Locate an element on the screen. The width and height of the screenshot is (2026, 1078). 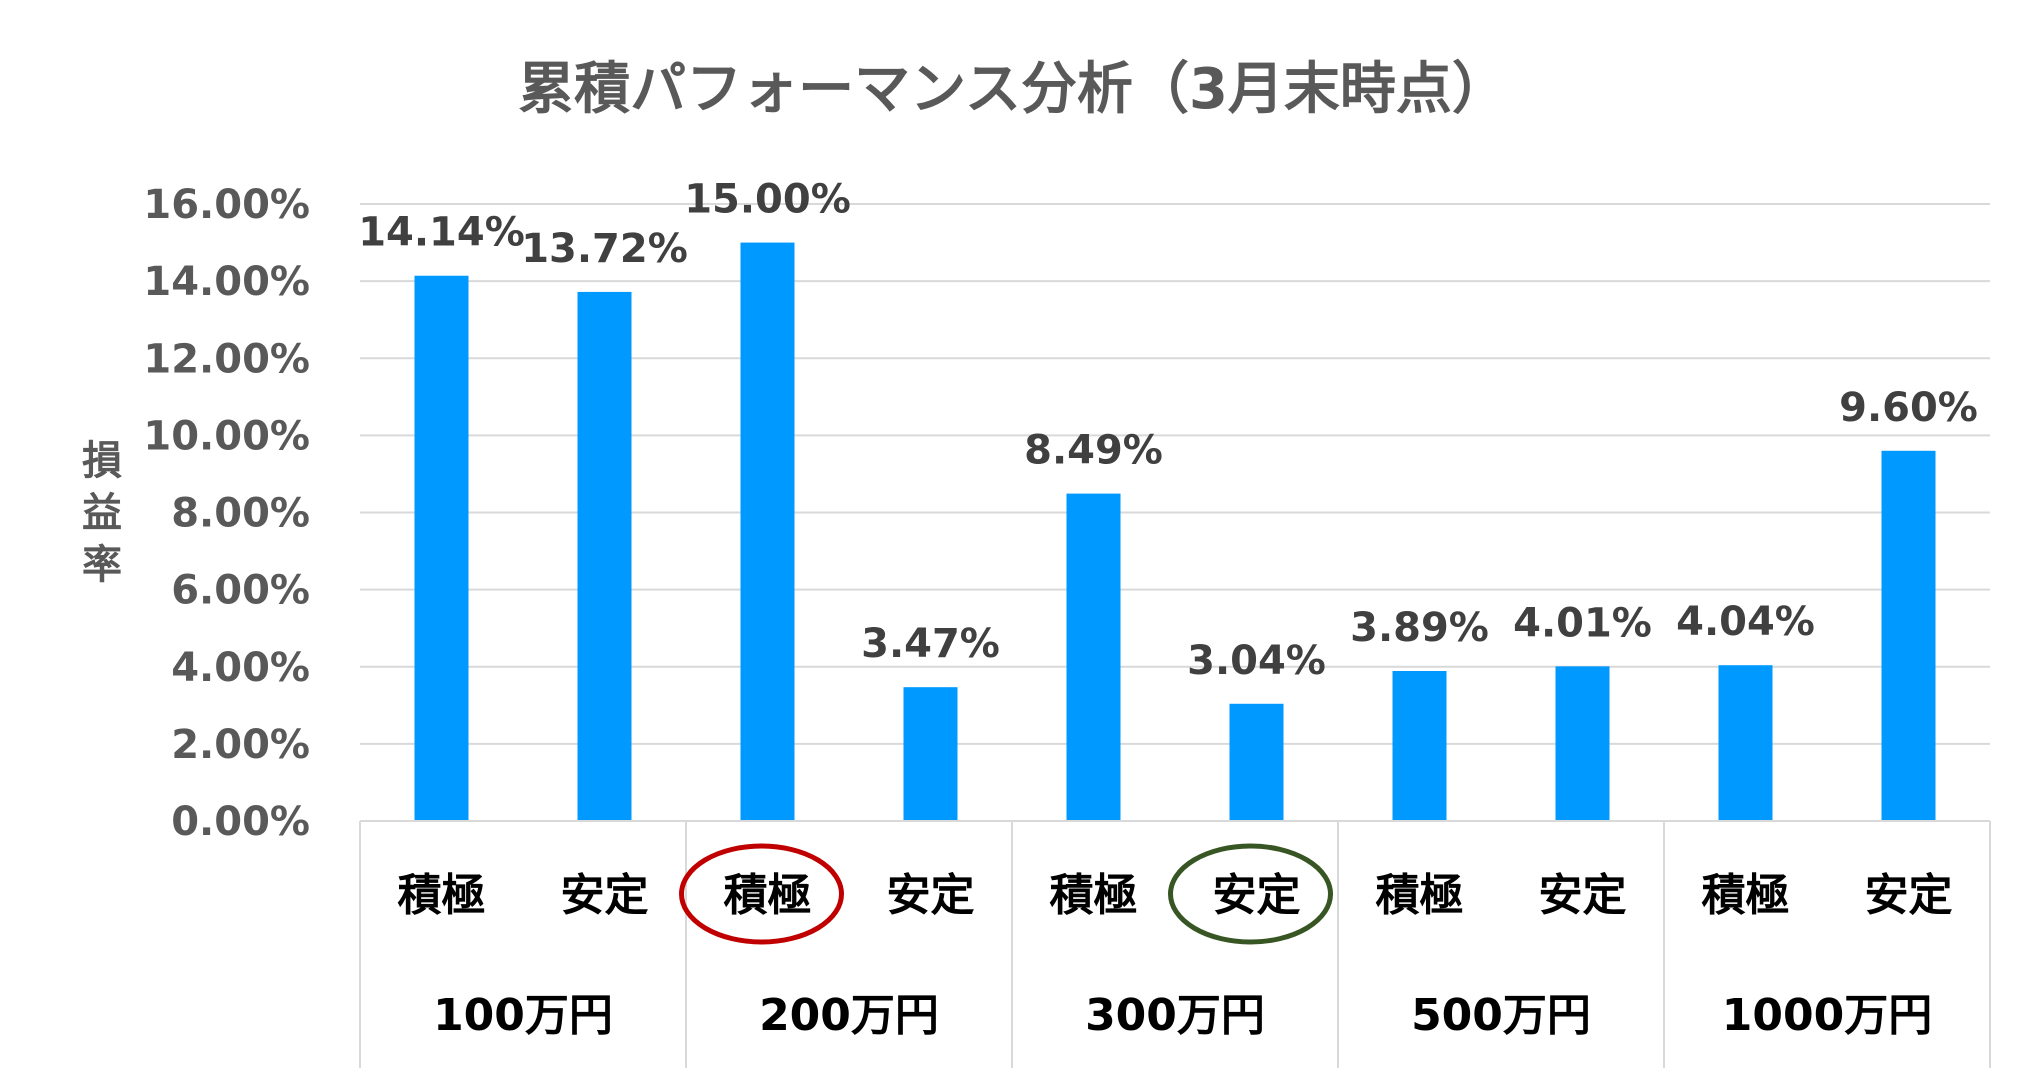
data-label: 3.47% is located at coordinates (930, 644).